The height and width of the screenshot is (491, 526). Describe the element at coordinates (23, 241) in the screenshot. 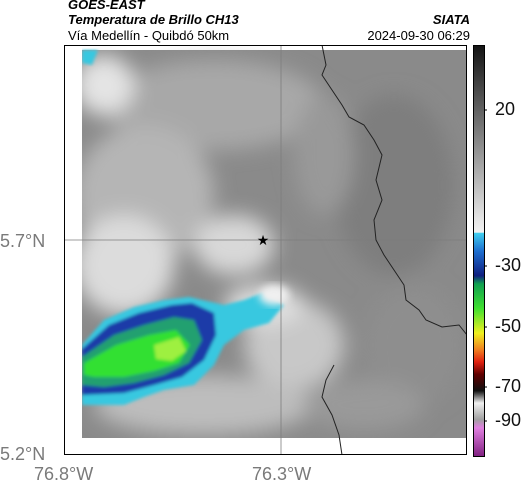

I see `lat-label-5-7: 5.7°N` at that location.